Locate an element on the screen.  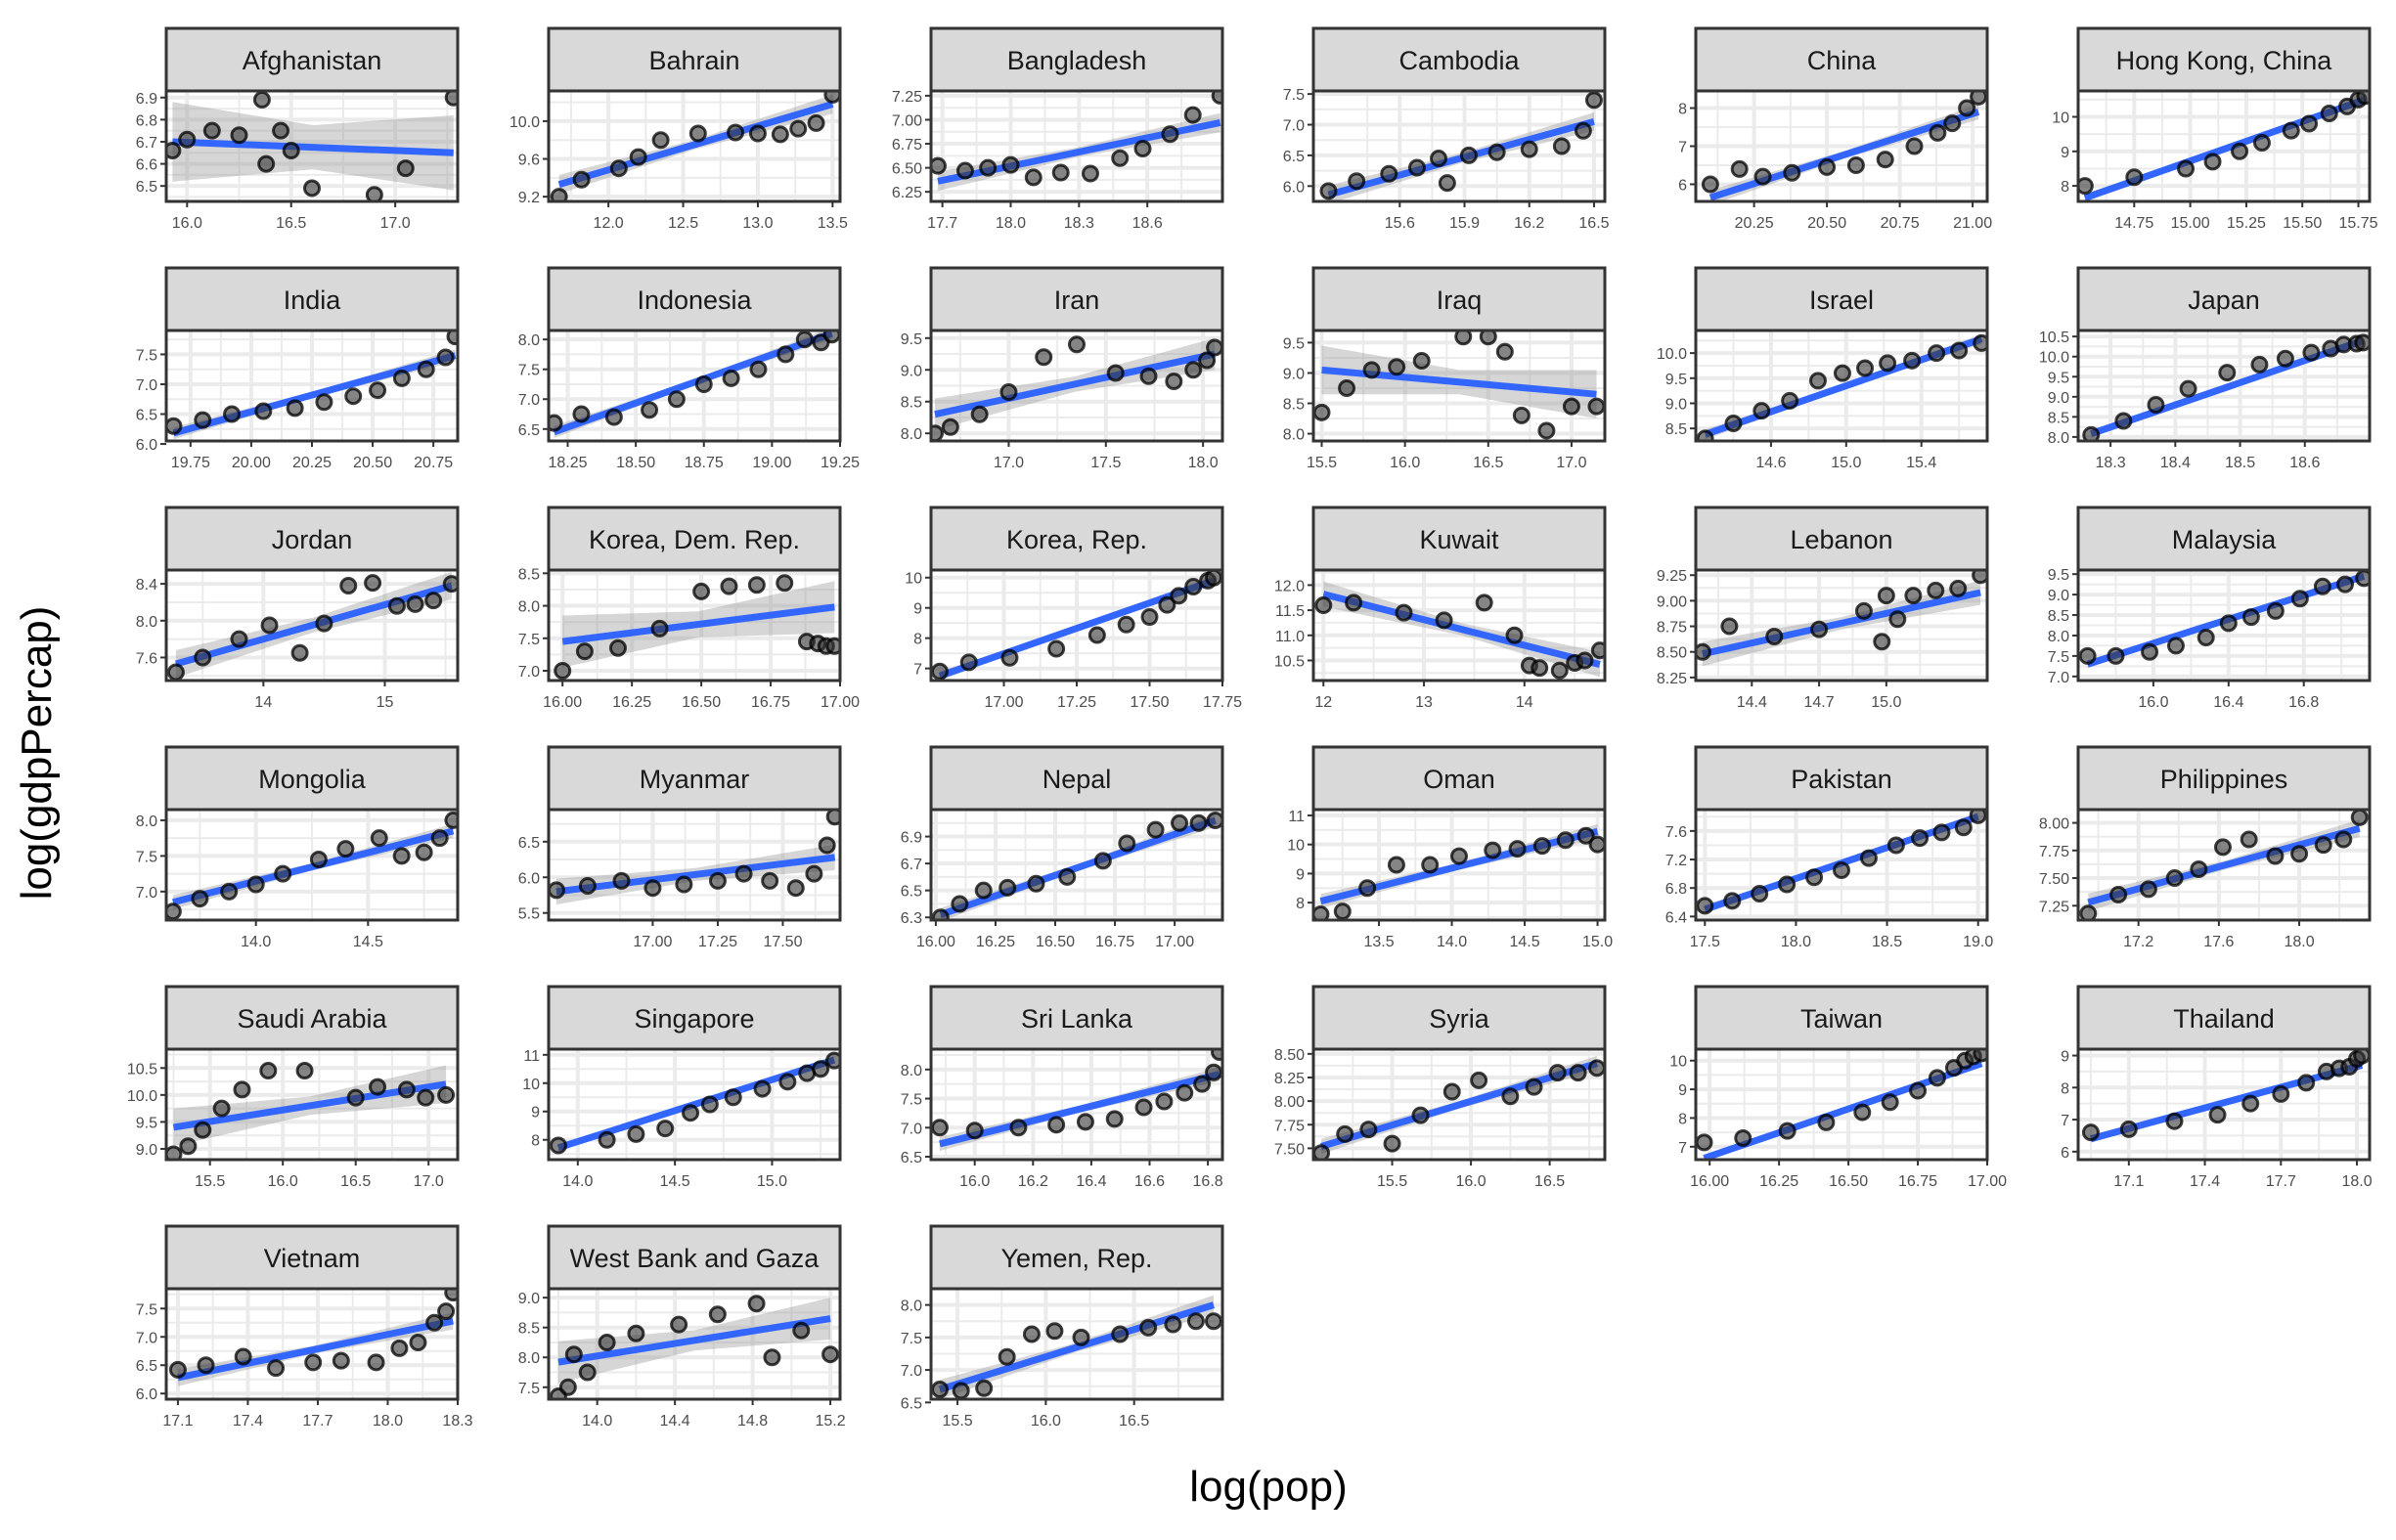
facet-label: India is located at coordinates (313, 300).